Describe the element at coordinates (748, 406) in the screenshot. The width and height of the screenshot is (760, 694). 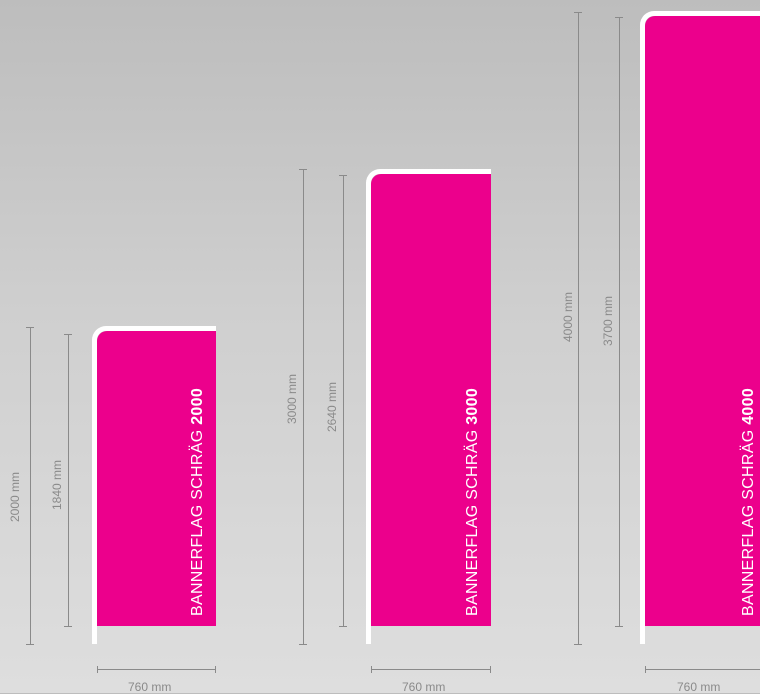
I see `flag-label-size: 4000` at that location.